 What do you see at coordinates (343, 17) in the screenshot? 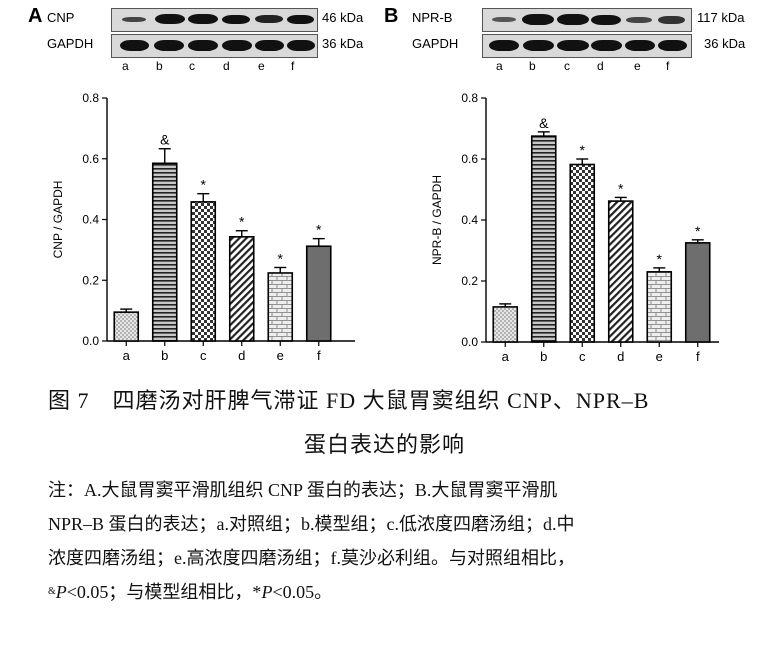
I see `panel-a-protein-kda: 46 kDa` at bounding box center [343, 17].